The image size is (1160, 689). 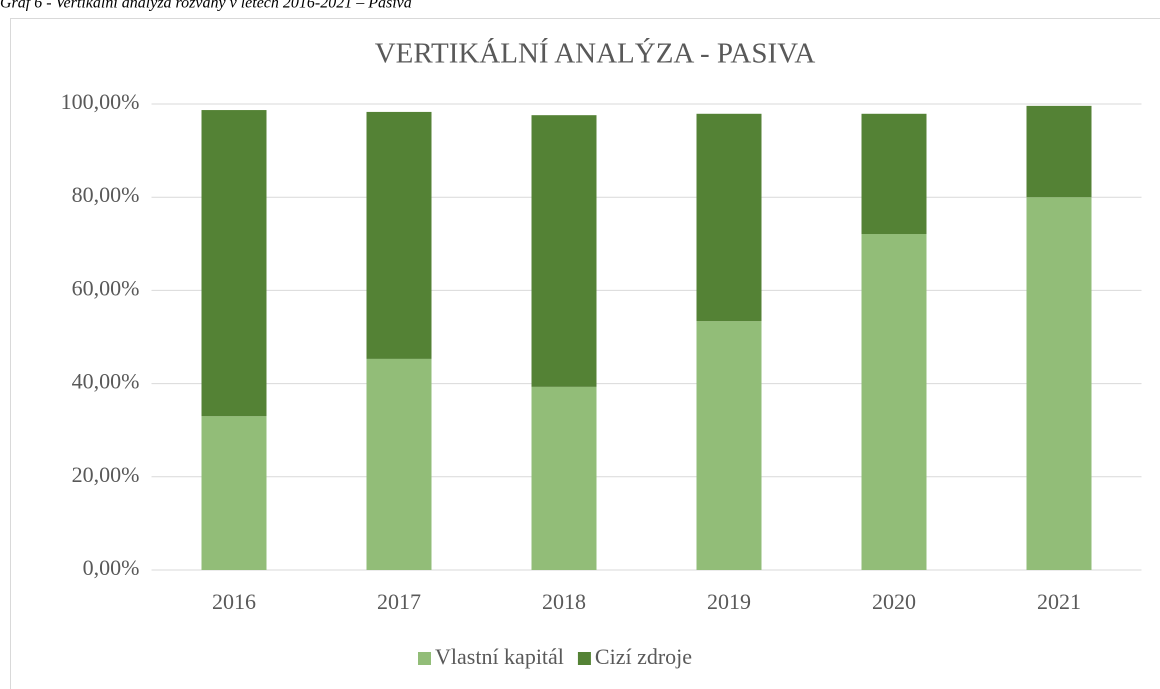 I want to click on chart-title: VERTIKÁLNÍ ANALÝZA - PASIVA, so click(x=595, y=53).